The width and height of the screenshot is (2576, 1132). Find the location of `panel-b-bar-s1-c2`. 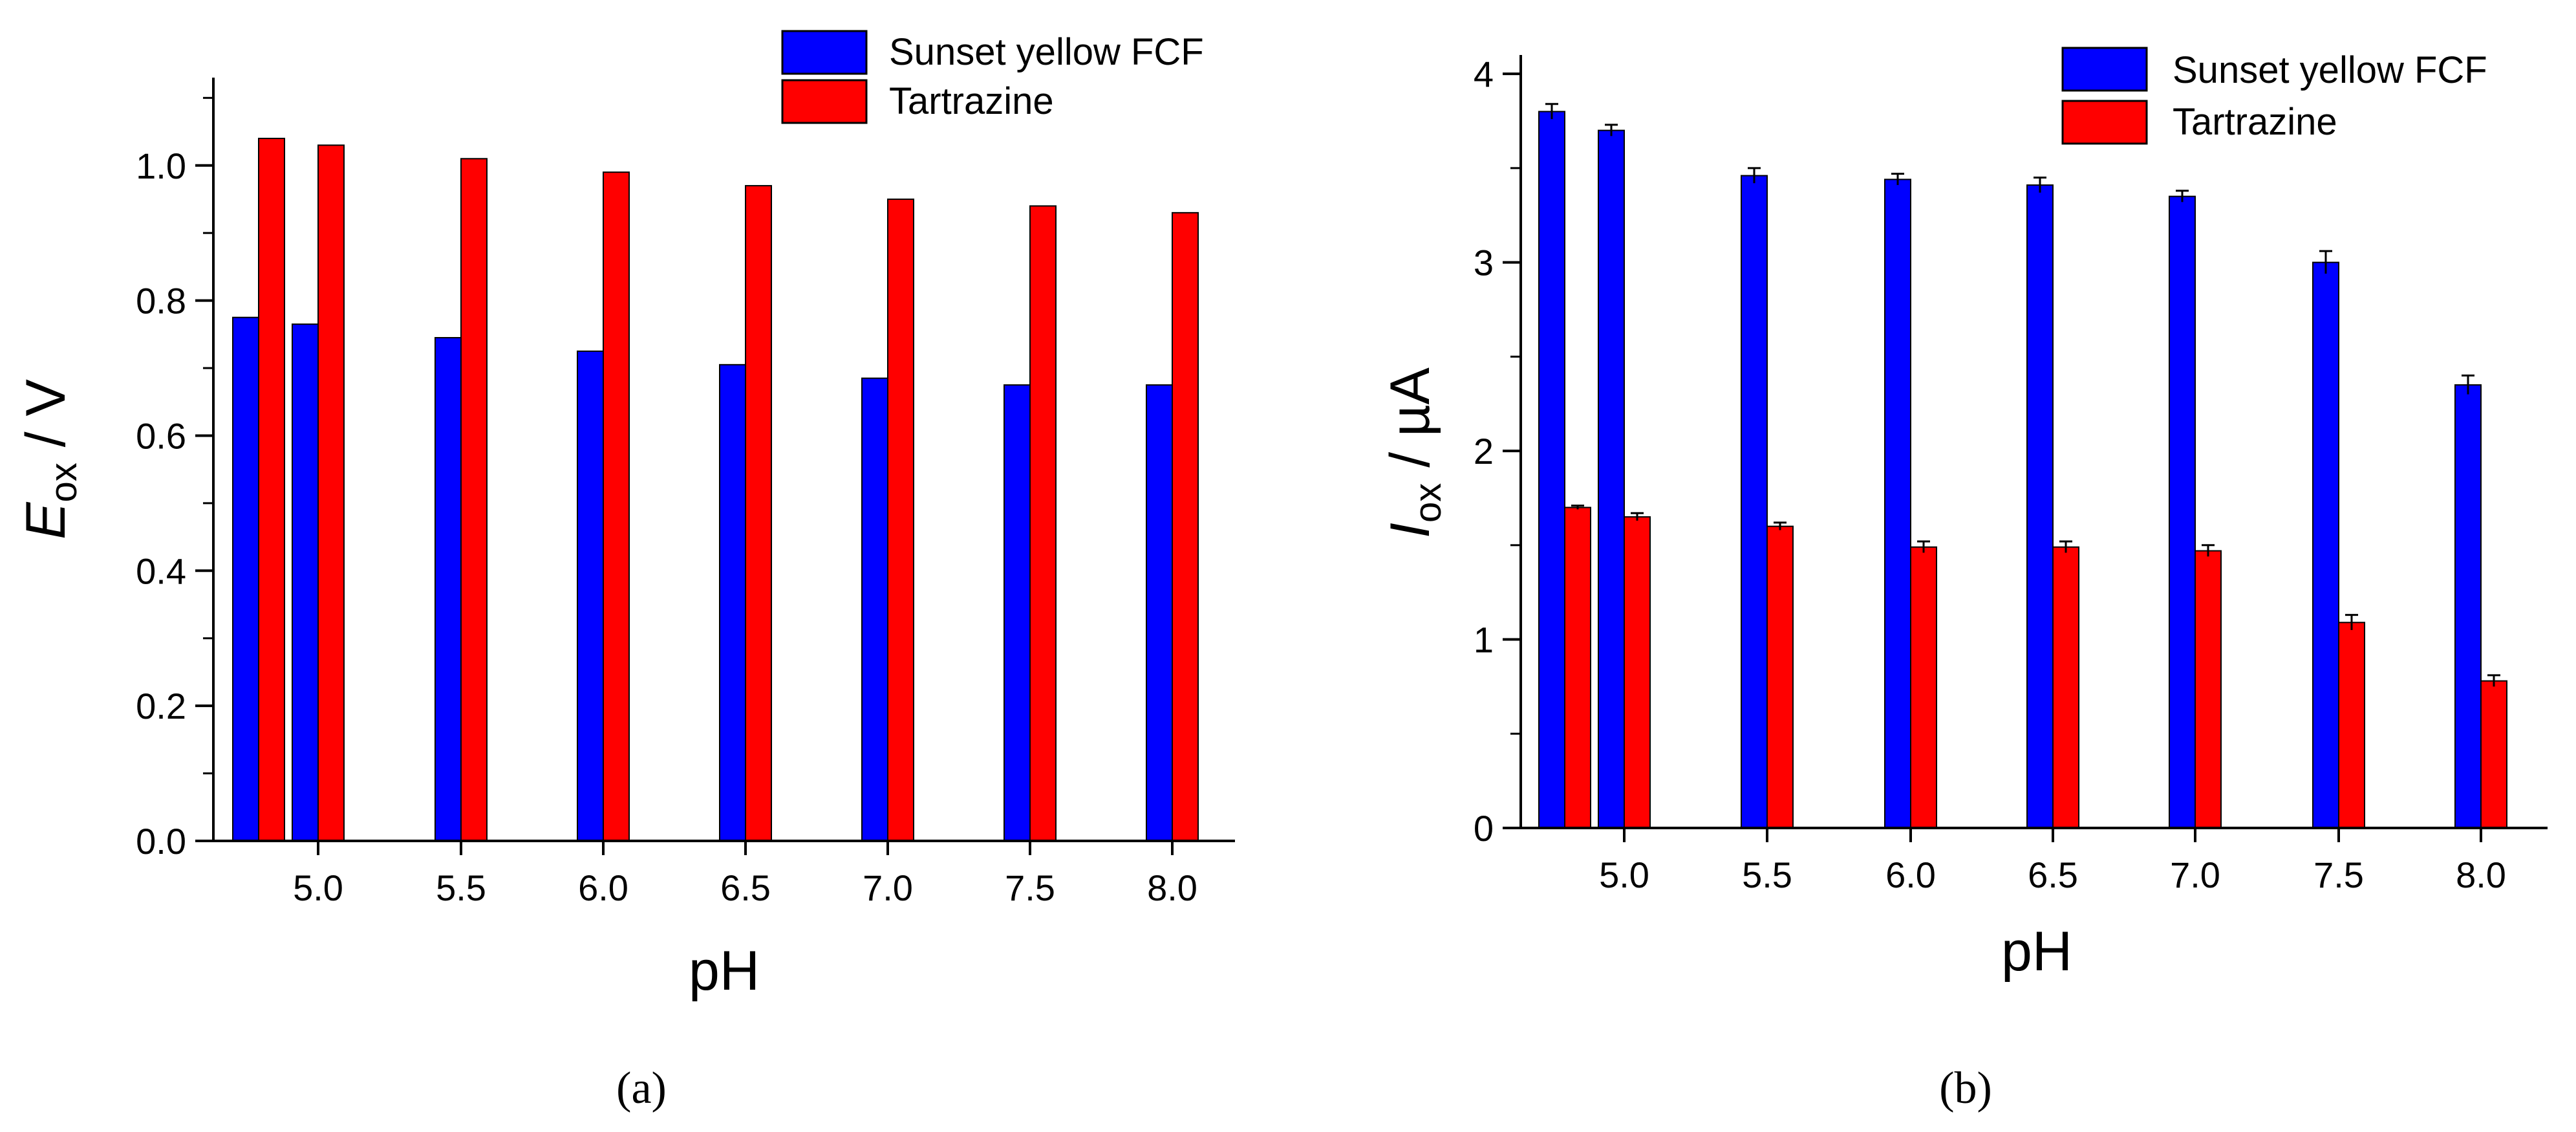

panel-b-bar-s1-c2 is located at coordinates (1780, 677).